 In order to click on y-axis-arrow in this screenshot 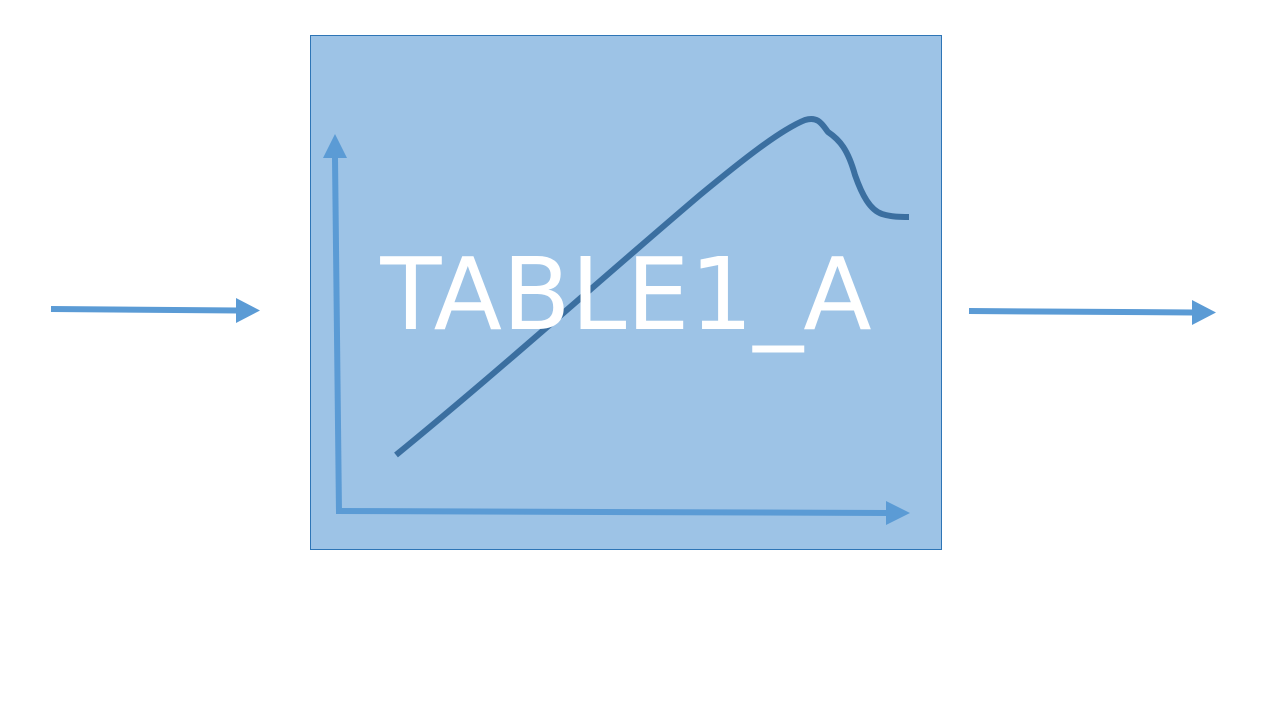, I will do `click(335, 324)`.